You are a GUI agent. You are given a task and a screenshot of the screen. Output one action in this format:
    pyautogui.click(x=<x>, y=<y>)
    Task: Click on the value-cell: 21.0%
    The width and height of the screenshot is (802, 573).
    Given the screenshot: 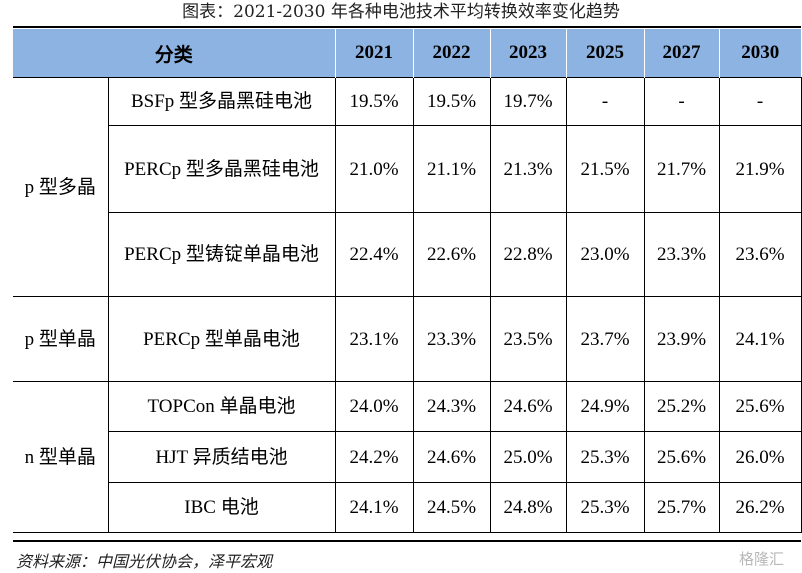 What is the action you would take?
    pyautogui.click(x=374, y=169)
    